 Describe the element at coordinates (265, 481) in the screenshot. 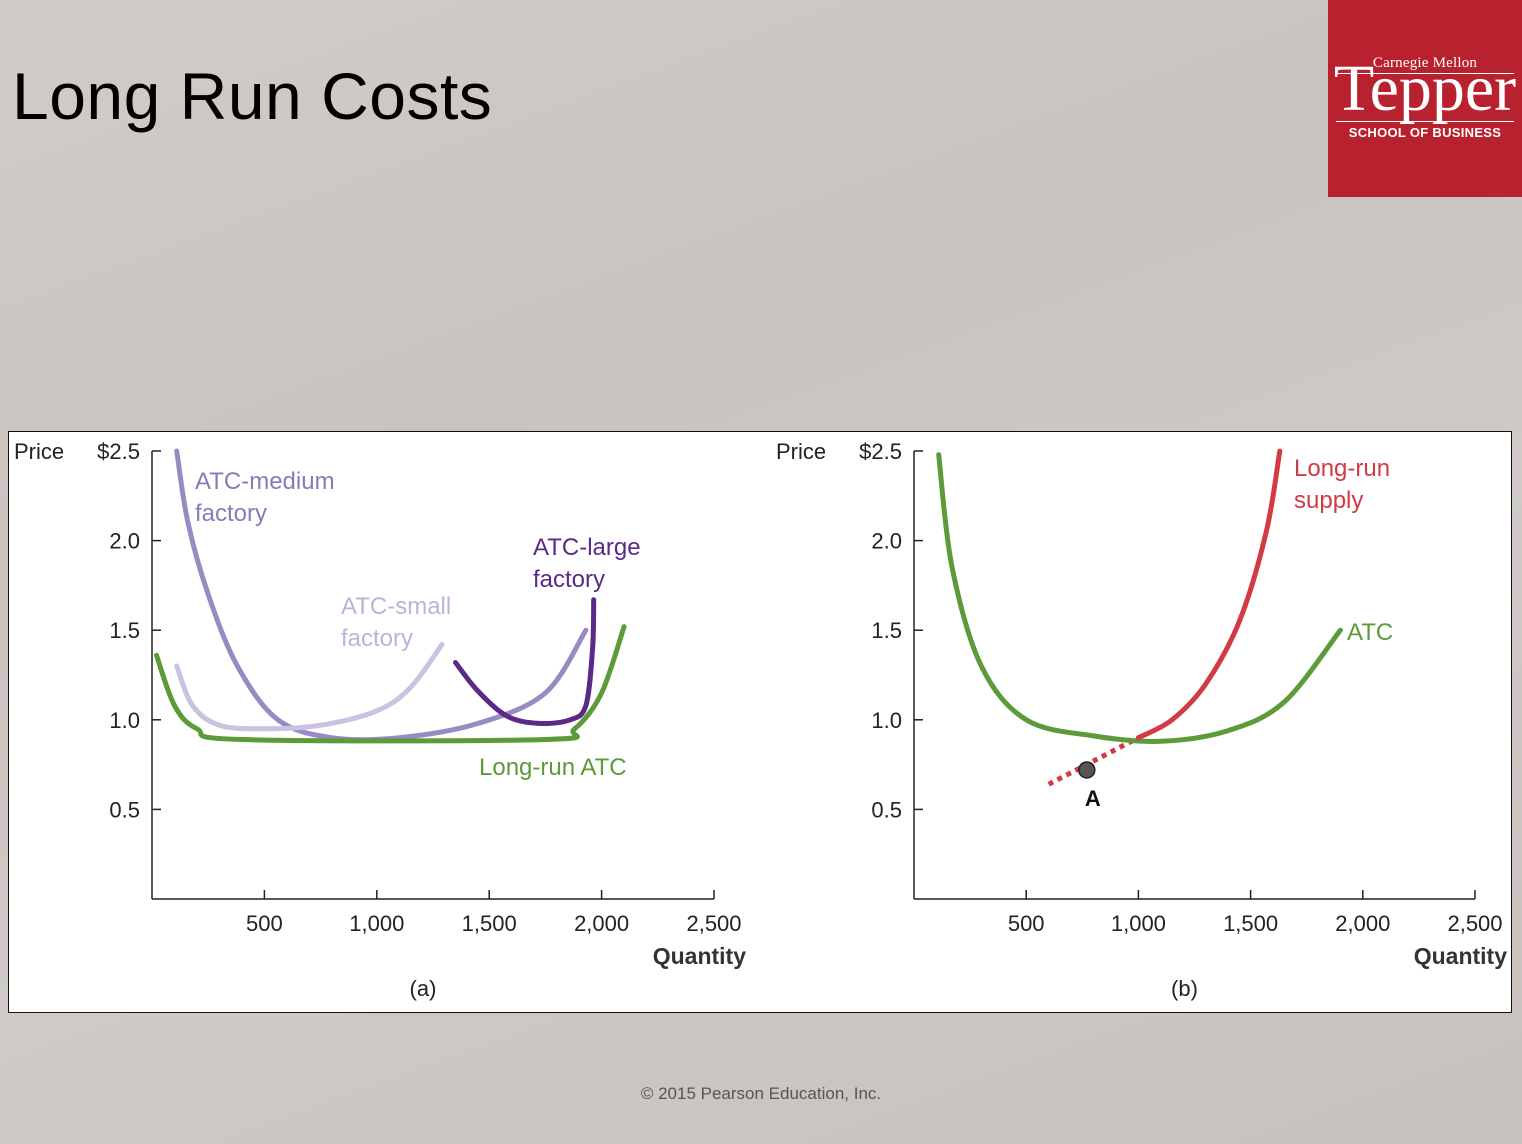

I see `panel-a-series-label-atc-medium-factory: ATC-medium` at that location.